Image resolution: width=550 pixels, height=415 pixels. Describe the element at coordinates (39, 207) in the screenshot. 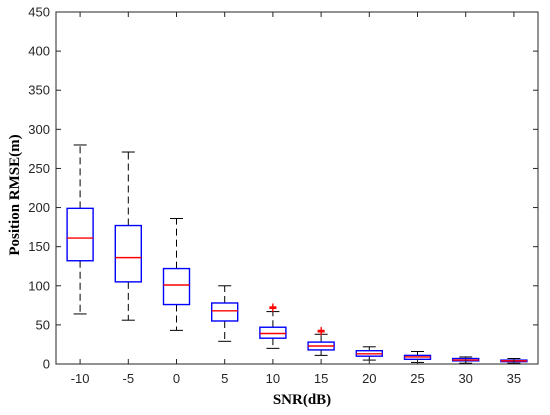

I see `y-tick-label: 200` at that location.